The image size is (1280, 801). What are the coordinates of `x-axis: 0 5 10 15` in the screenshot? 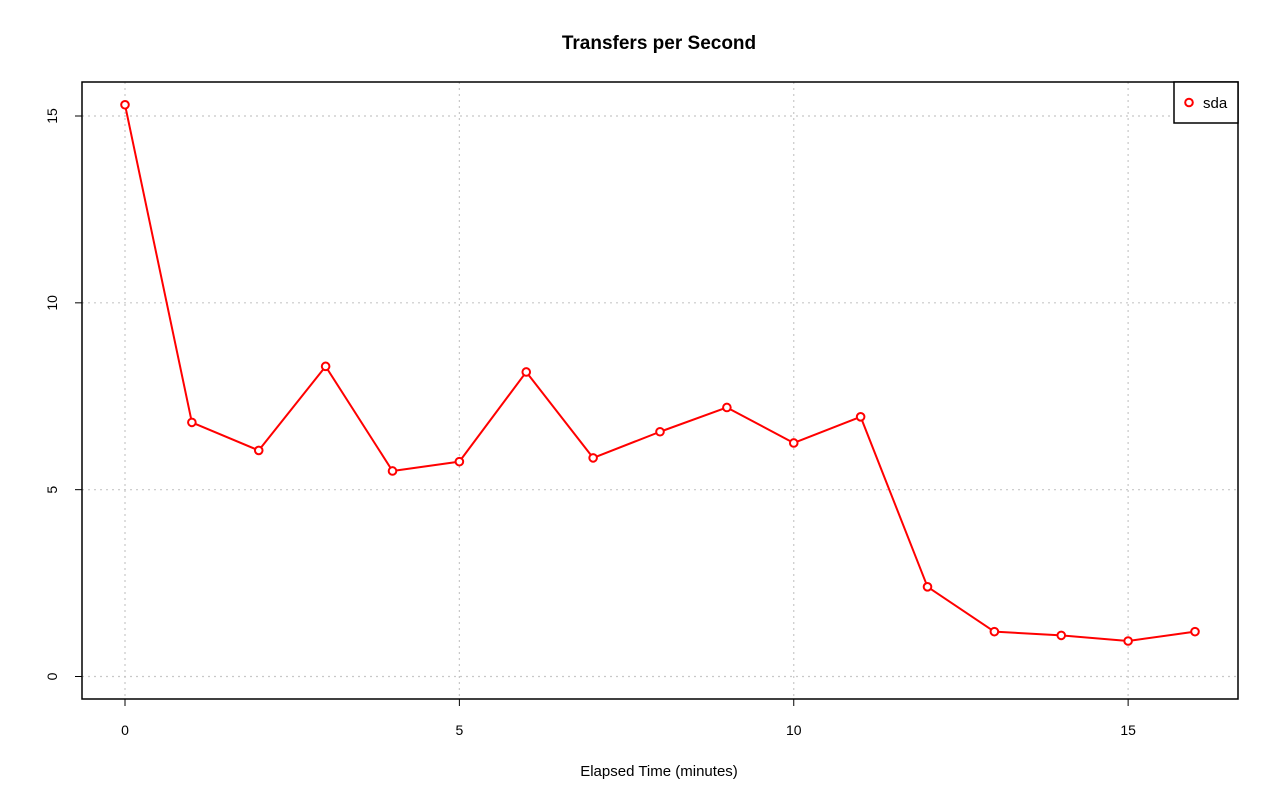 It's located at (628, 718).